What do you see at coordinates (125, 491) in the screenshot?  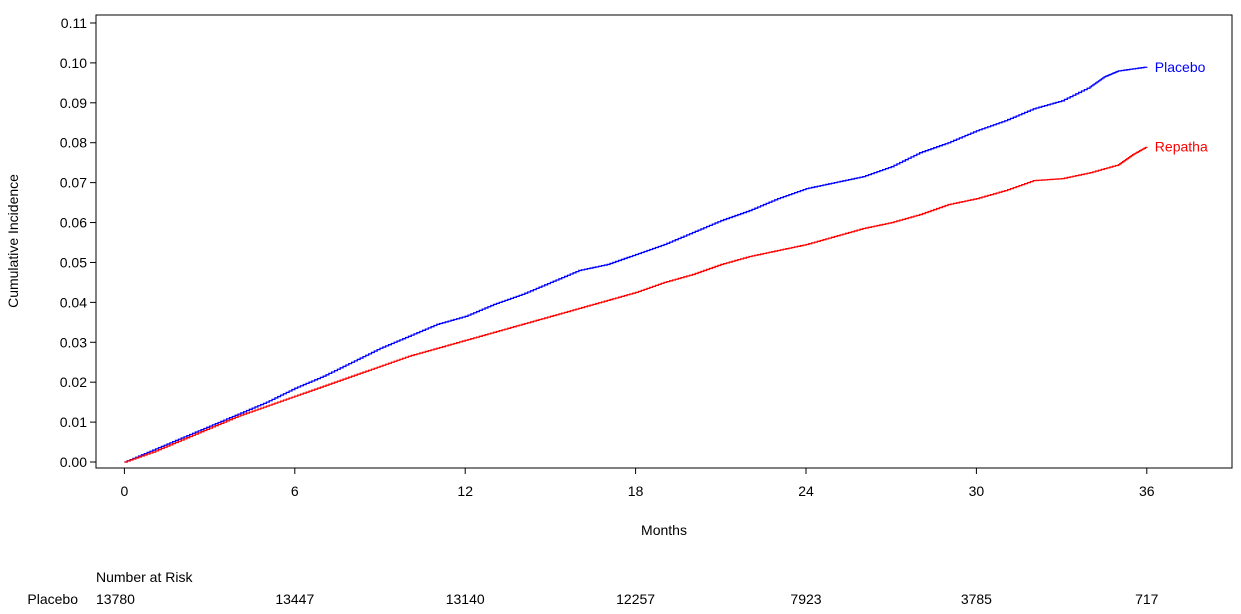 I see `x-tick-label: 0` at bounding box center [125, 491].